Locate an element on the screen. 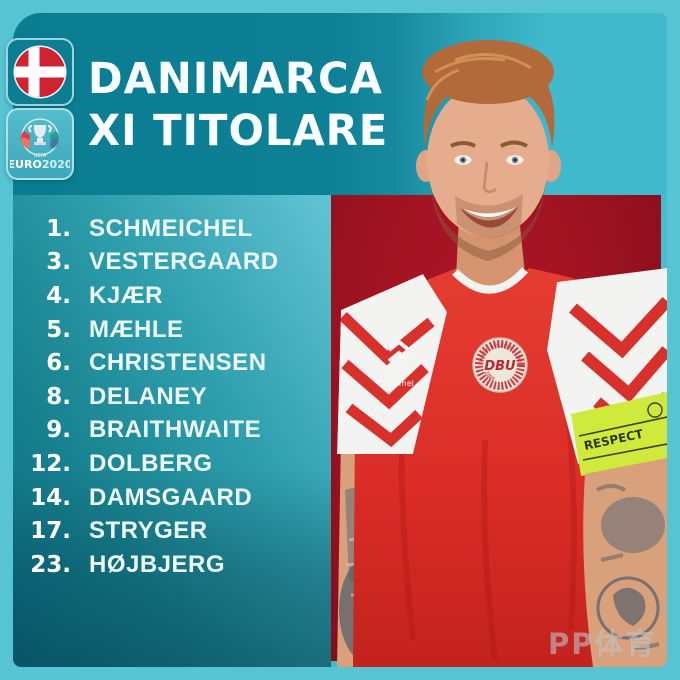 This screenshot has height=680, width=680. player-number: 8. is located at coordinates (58, 396).